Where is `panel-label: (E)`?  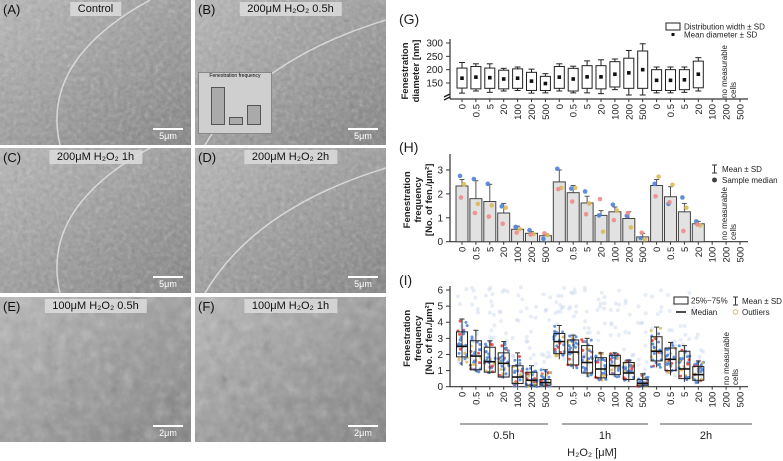 panel-label: (E) is located at coordinates (12, 306).